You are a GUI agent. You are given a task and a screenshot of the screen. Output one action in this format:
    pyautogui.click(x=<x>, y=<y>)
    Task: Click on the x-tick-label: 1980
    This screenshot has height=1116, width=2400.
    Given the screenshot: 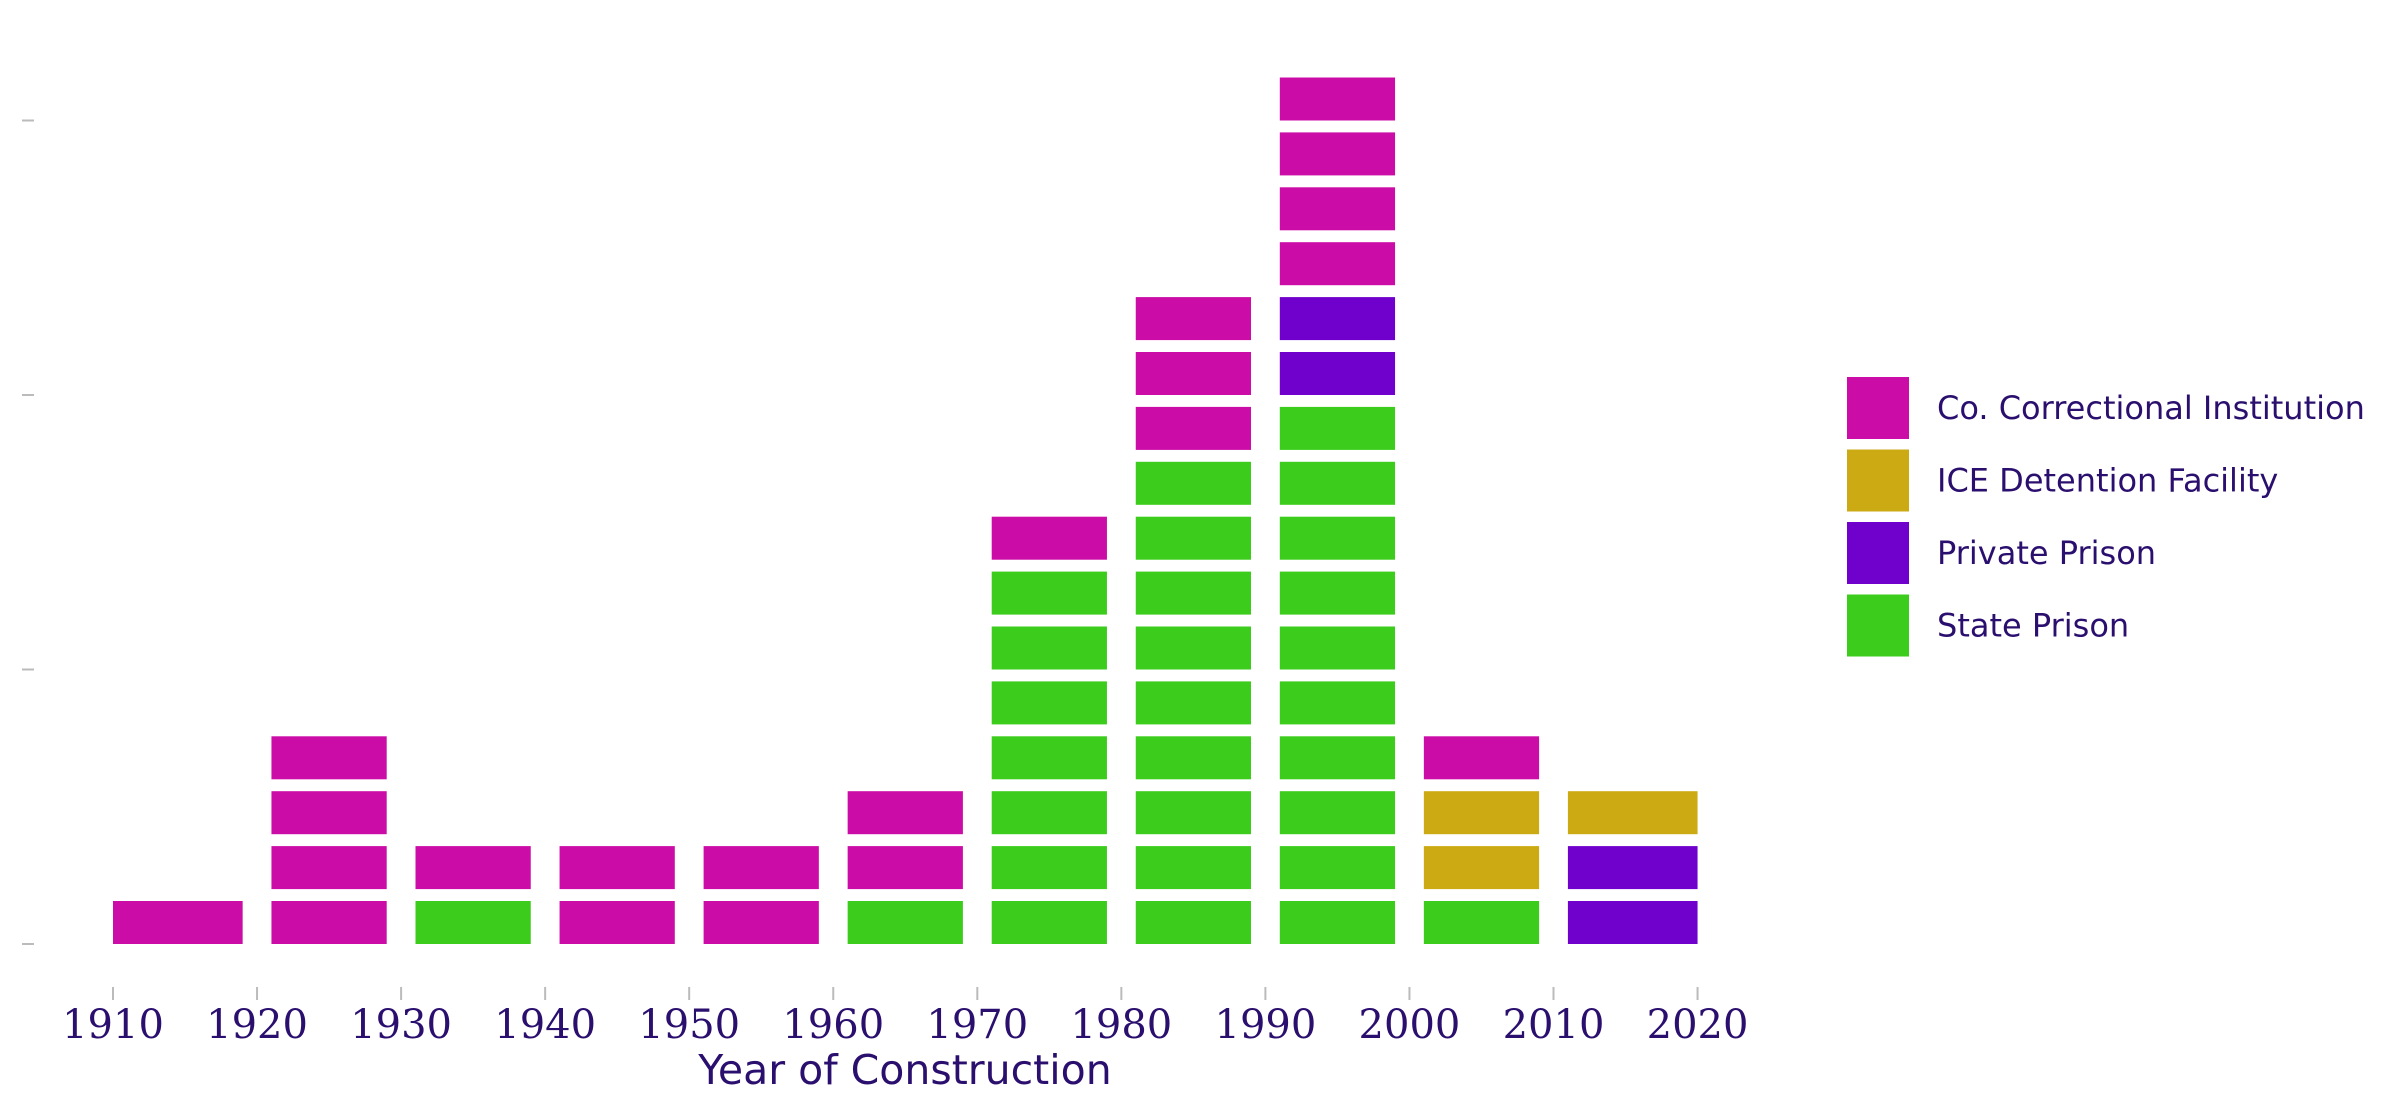 What is the action you would take?
    pyautogui.click(x=1121, y=1025)
    